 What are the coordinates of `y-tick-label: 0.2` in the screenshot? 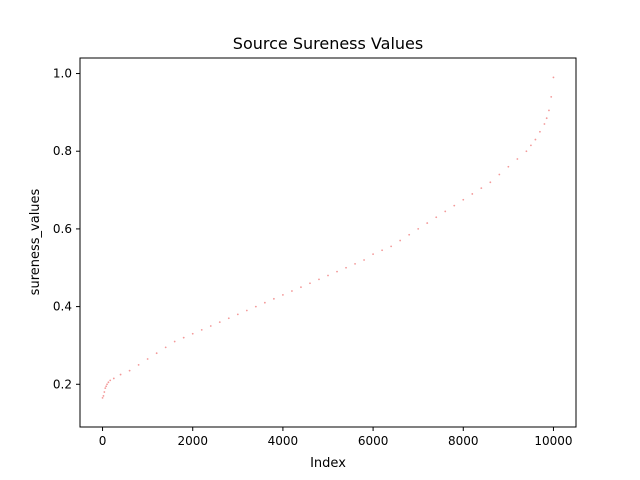 It's located at (62, 384).